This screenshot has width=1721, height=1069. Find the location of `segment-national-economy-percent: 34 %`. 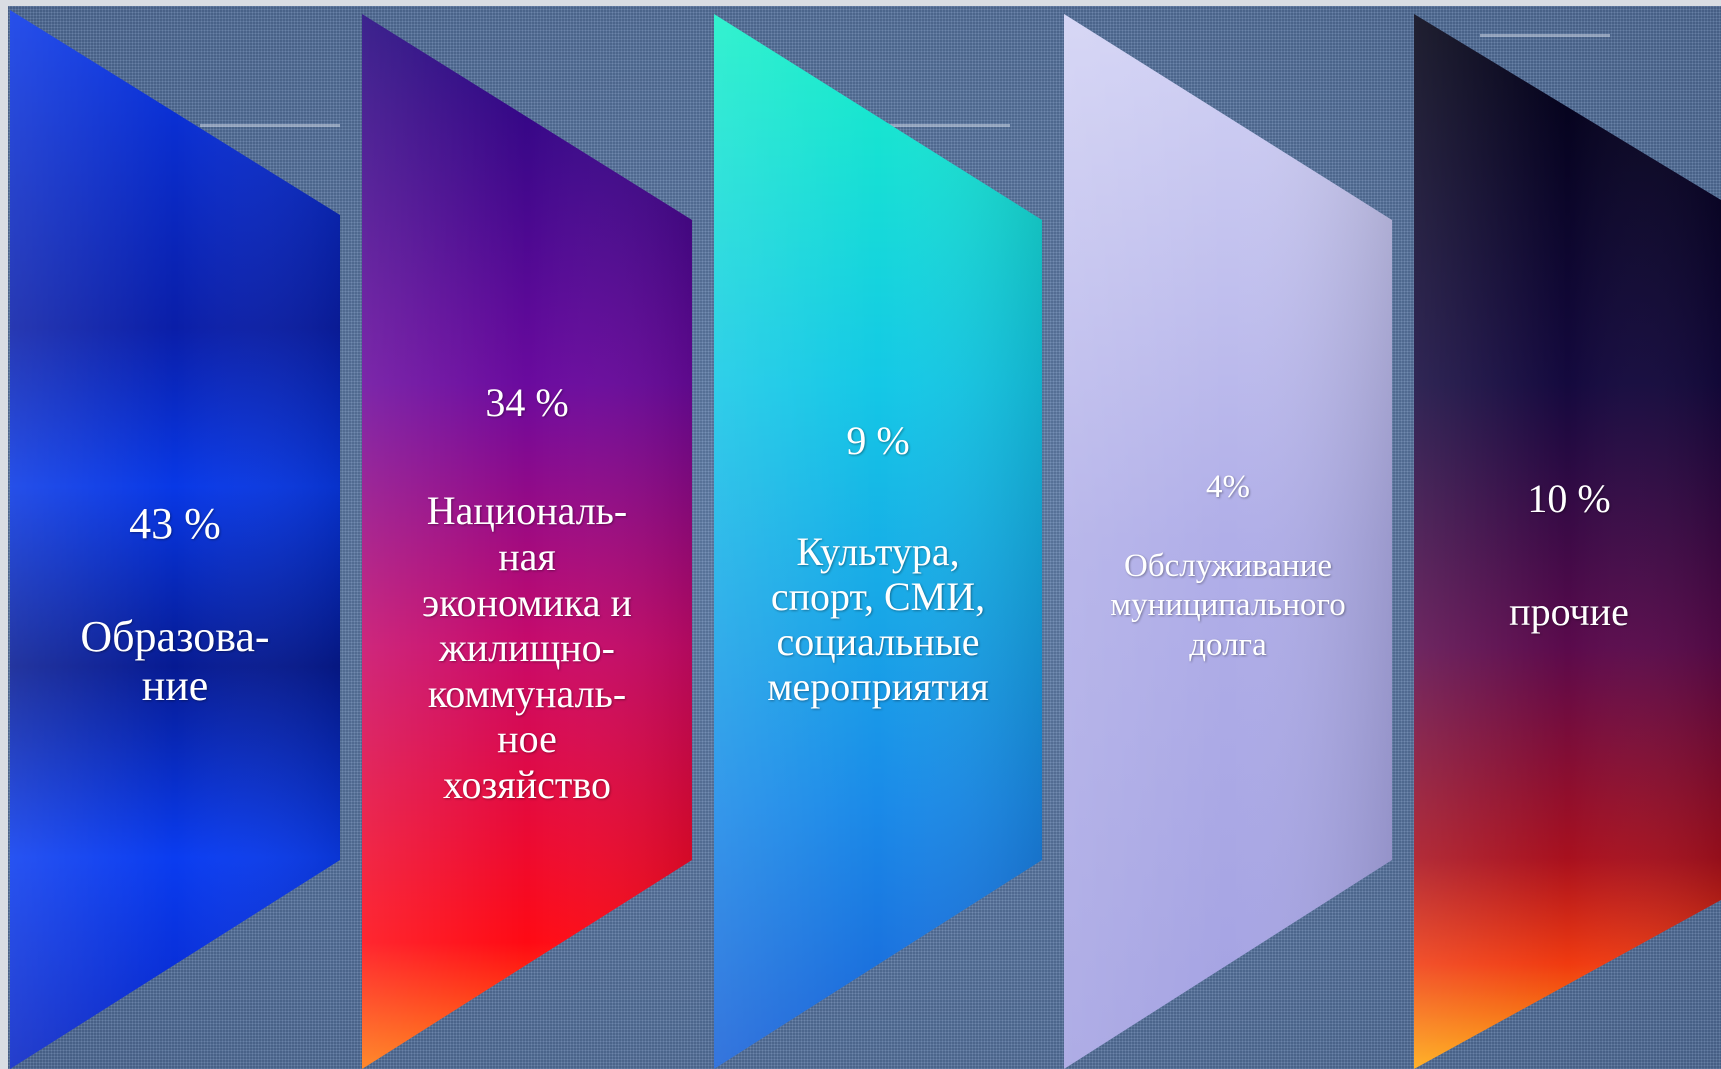

segment-national-economy-percent: 34 % is located at coordinates (527, 402).